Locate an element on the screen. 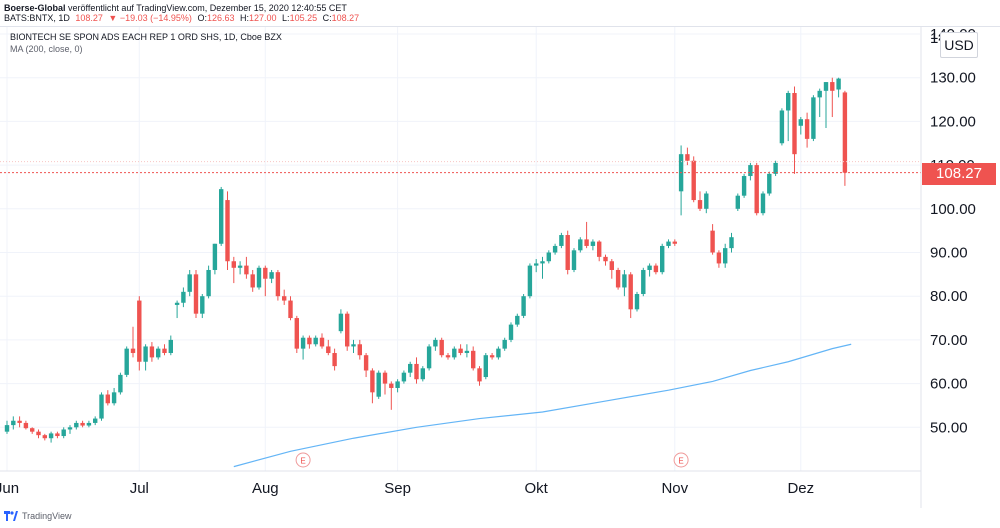 The height and width of the screenshot is (528, 1000). ma-legend: MA (200, close, 0) is located at coordinates (46, 49).